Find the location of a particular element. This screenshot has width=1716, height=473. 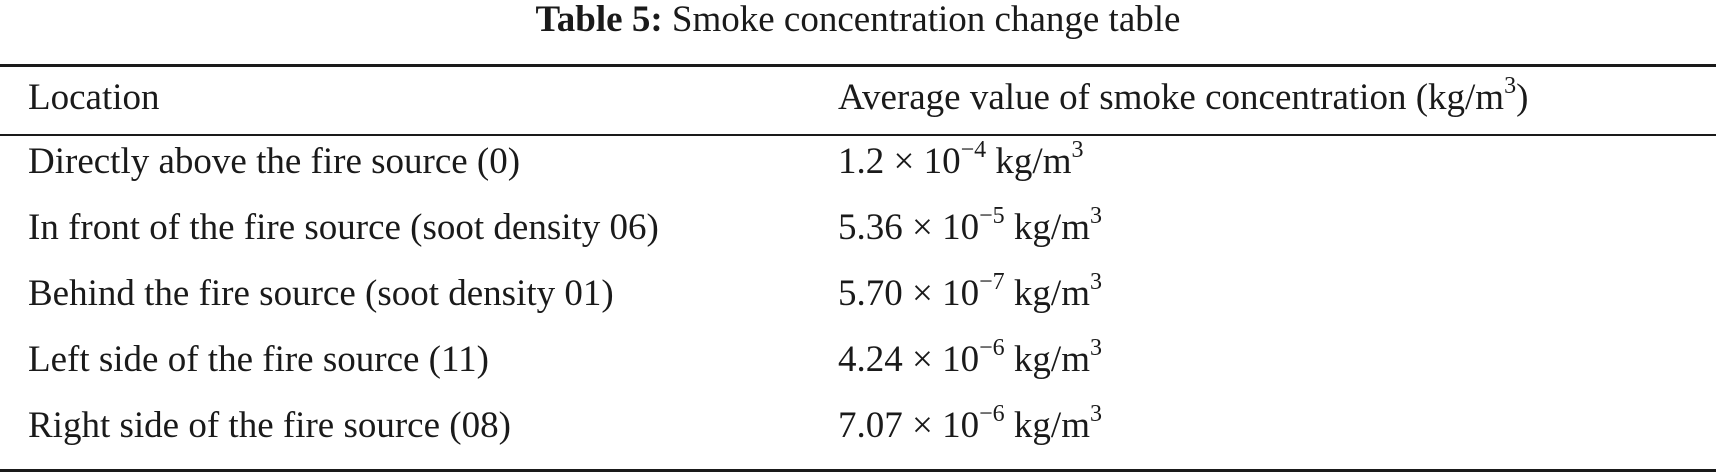

value-cell: 4.24 × 10−6 kg/m3 is located at coordinates (970, 358).